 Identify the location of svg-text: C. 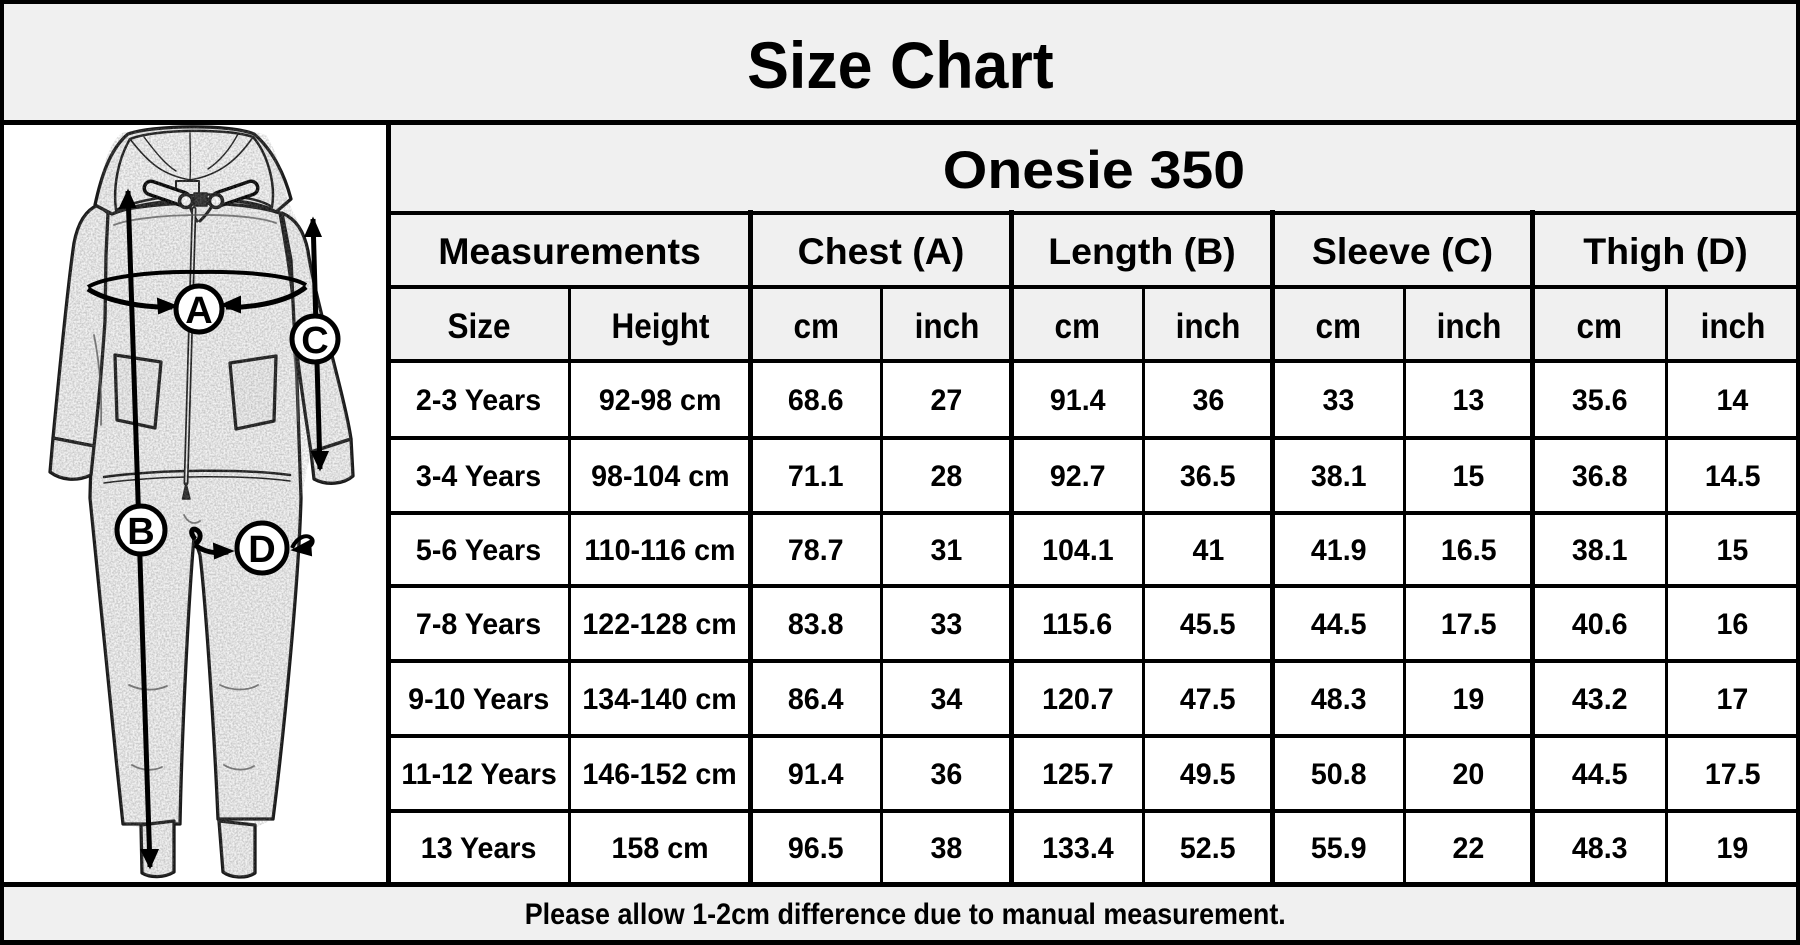
(314, 341).